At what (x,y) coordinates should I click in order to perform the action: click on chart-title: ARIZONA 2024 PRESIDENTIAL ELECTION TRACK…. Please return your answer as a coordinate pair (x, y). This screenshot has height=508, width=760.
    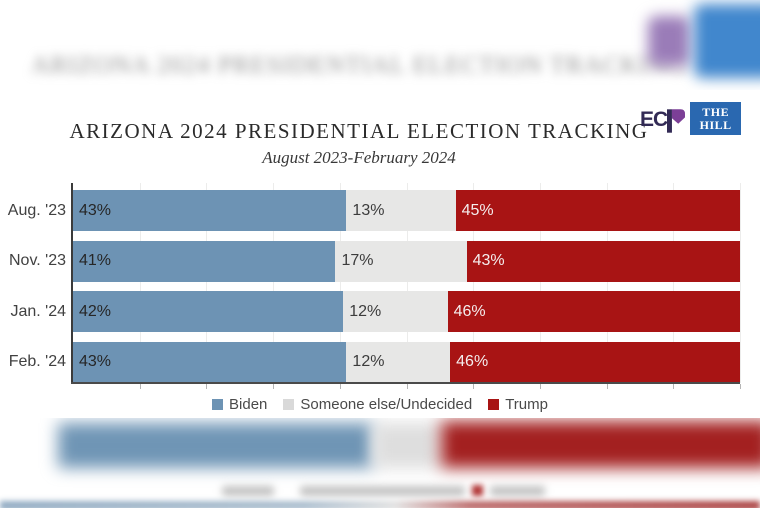
    Looking at the image, I should click on (359, 131).